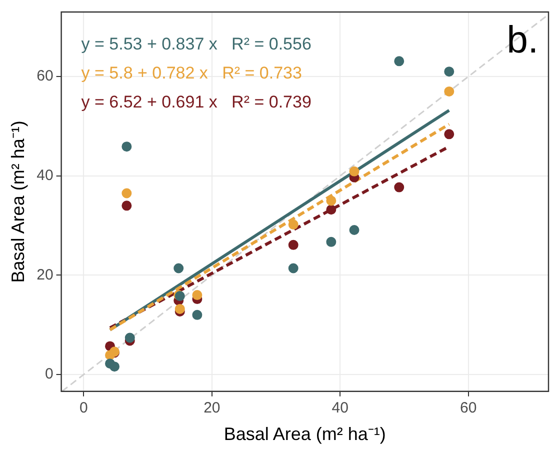 The image size is (554, 456). Describe the element at coordinates (191, 73) in the screenshot. I see `annotation: y = 5.8 + 0.782 x R² = 0.733` at that location.